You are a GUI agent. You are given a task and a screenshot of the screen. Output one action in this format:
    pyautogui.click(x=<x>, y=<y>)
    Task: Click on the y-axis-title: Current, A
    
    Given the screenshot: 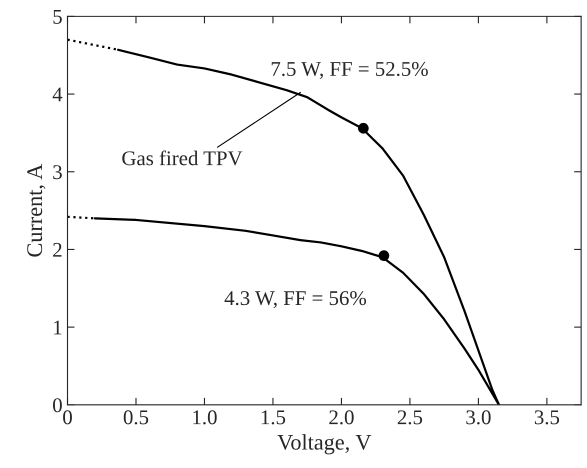 What is the action you would take?
    pyautogui.click(x=36, y=210)
    